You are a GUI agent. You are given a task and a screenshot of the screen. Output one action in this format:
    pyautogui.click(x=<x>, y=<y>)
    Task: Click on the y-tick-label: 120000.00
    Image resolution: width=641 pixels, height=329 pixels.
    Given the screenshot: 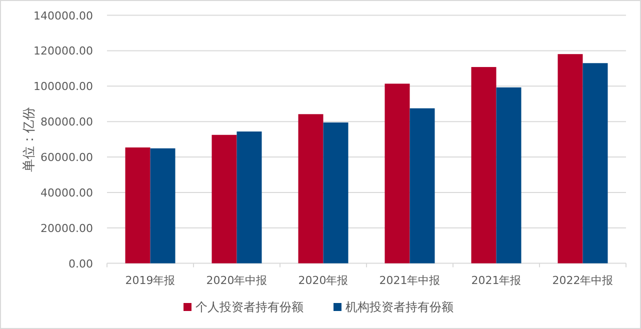 What is the action you would take?
    pyautogui.click(x=63, y=51)
    